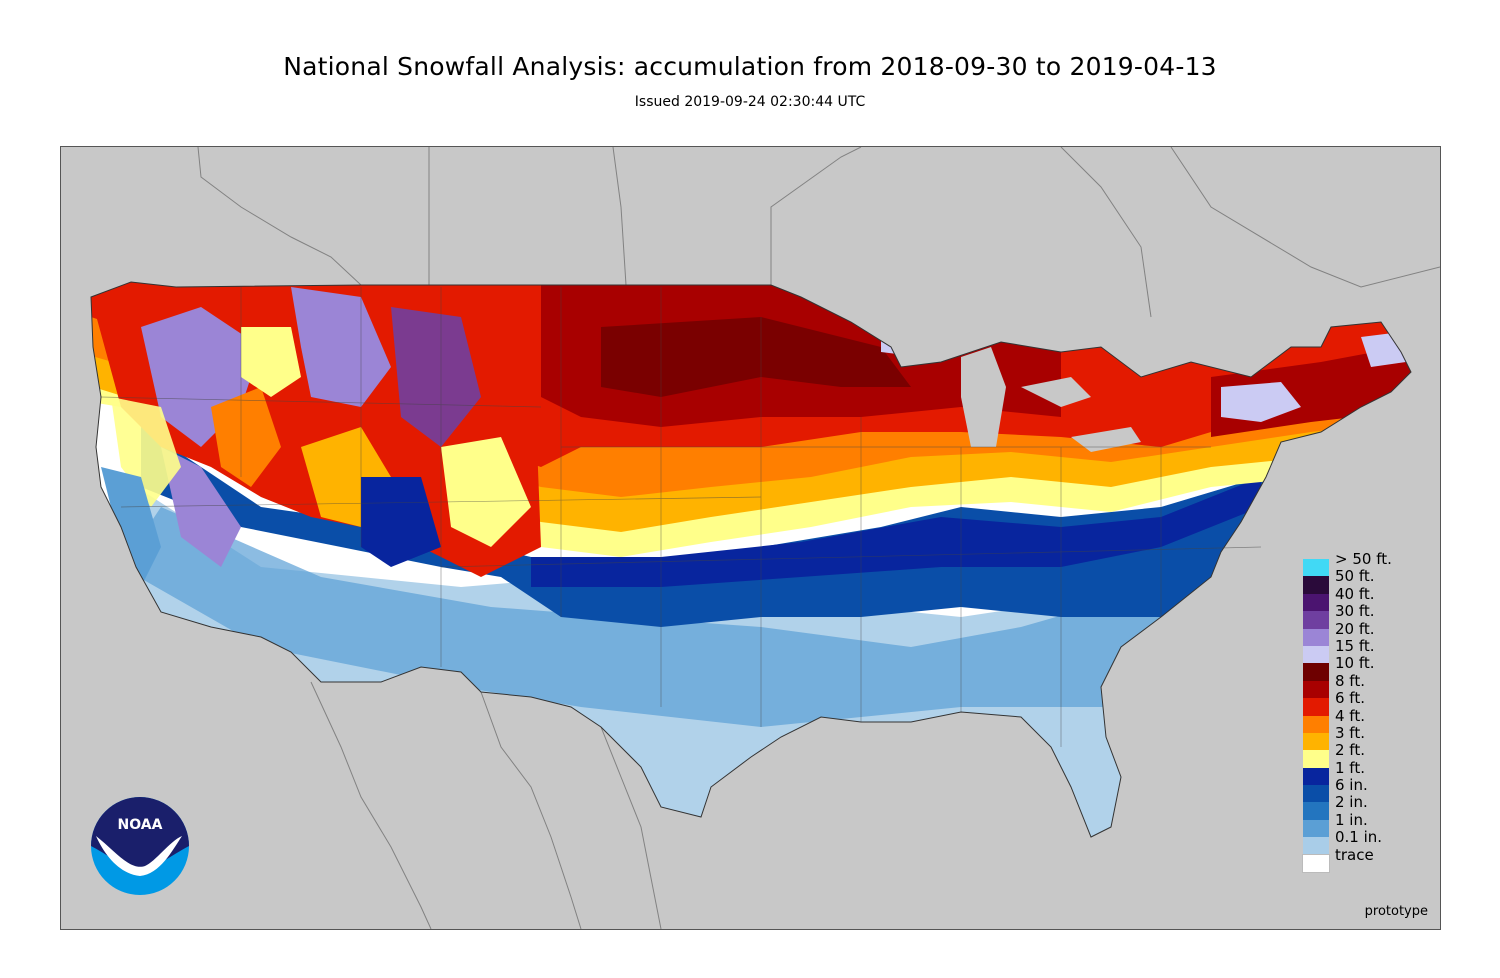  Describe the element at coordinates (140, 825) in the screenshot. I see `noaa-logo-text: NOAA` at that location.